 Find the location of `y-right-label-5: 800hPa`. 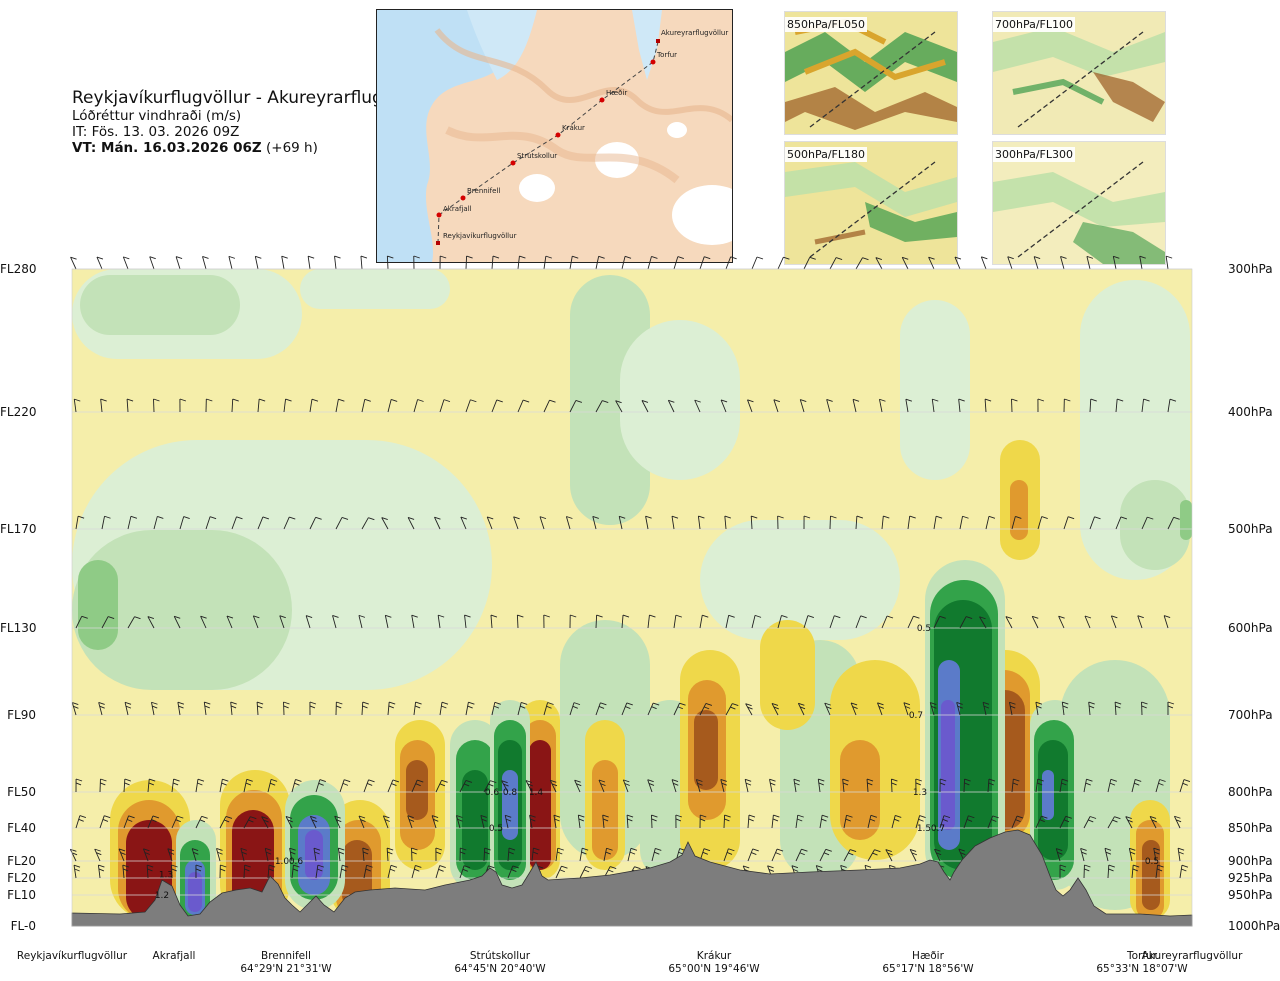

y-right-label-5: 800hPa is located at coordinates (1250, 792).